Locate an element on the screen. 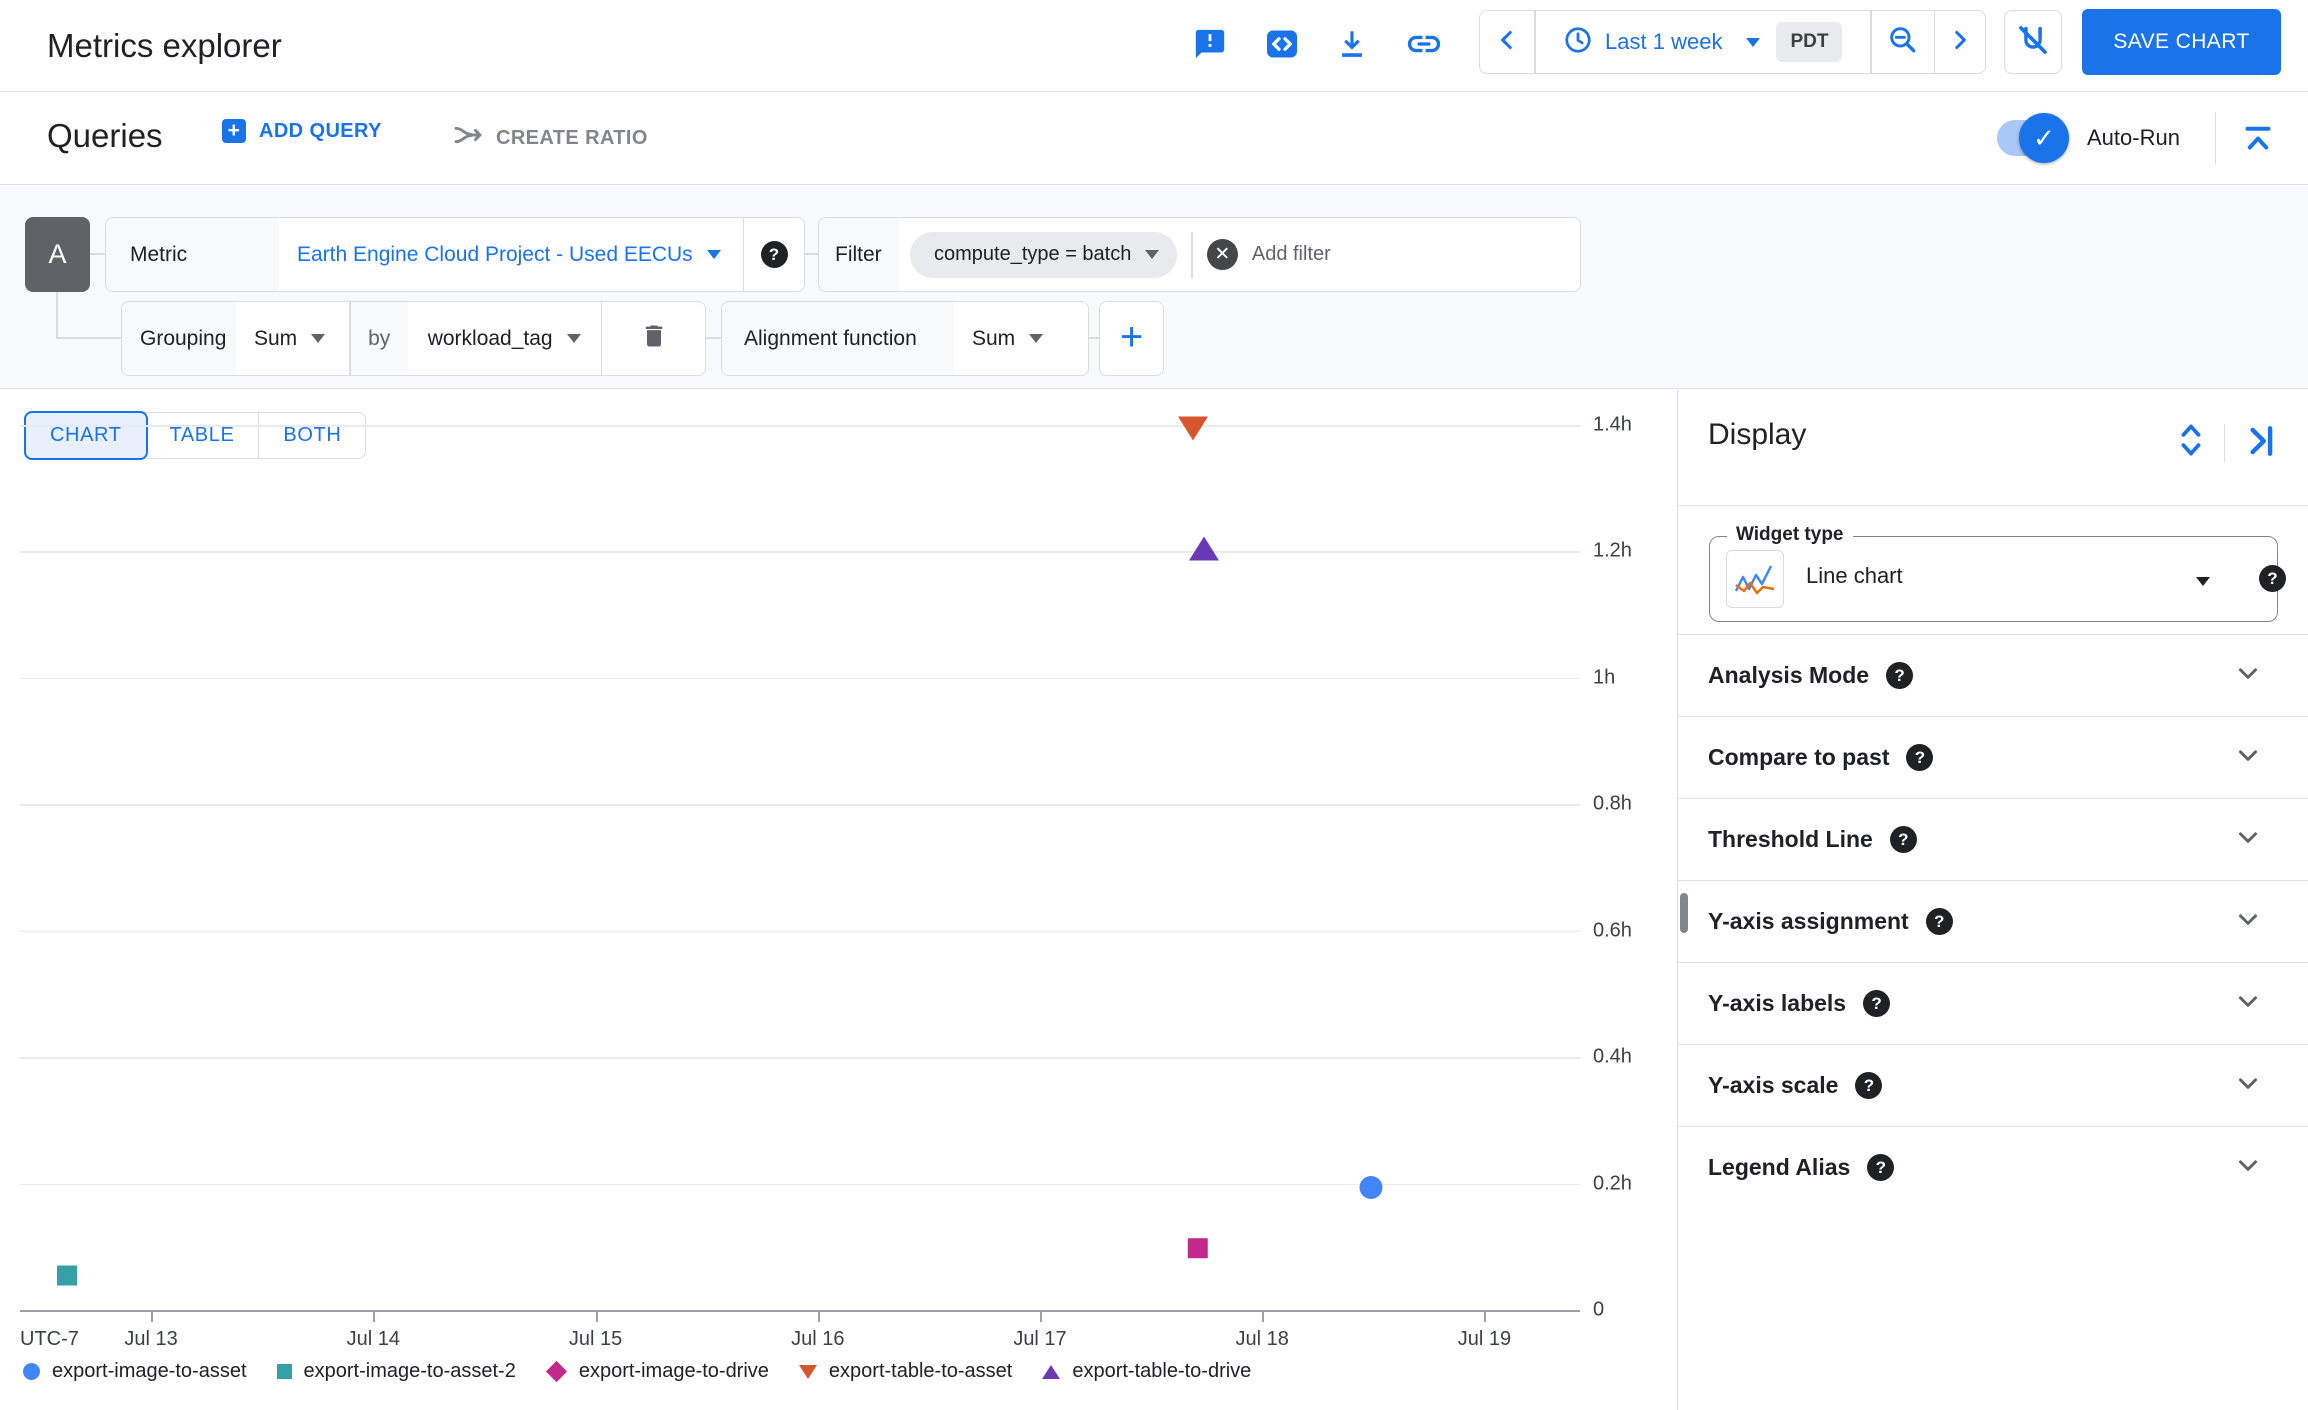 The height and width of the screenshot is (1410, 2308). time-range-dropdown: Last 1 week PDT is located at coordinates (1703, 42).